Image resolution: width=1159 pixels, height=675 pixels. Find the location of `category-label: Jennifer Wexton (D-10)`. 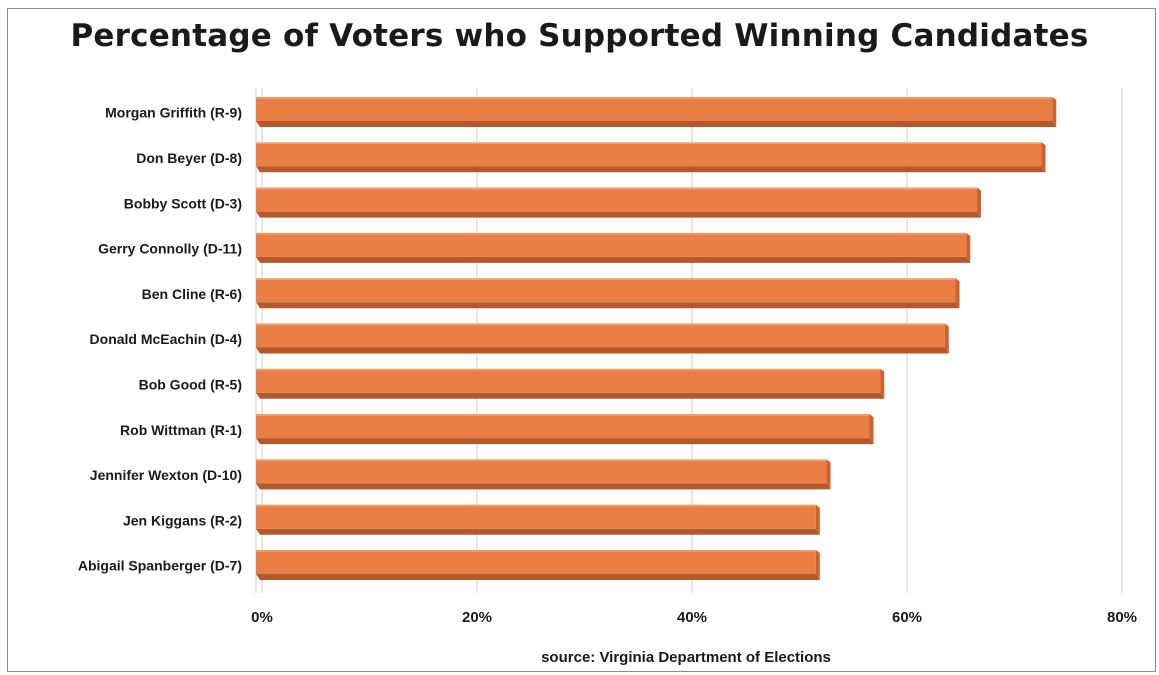

category-label: Jennifer Wexton (D-10) is located at coordinates (166, 475).